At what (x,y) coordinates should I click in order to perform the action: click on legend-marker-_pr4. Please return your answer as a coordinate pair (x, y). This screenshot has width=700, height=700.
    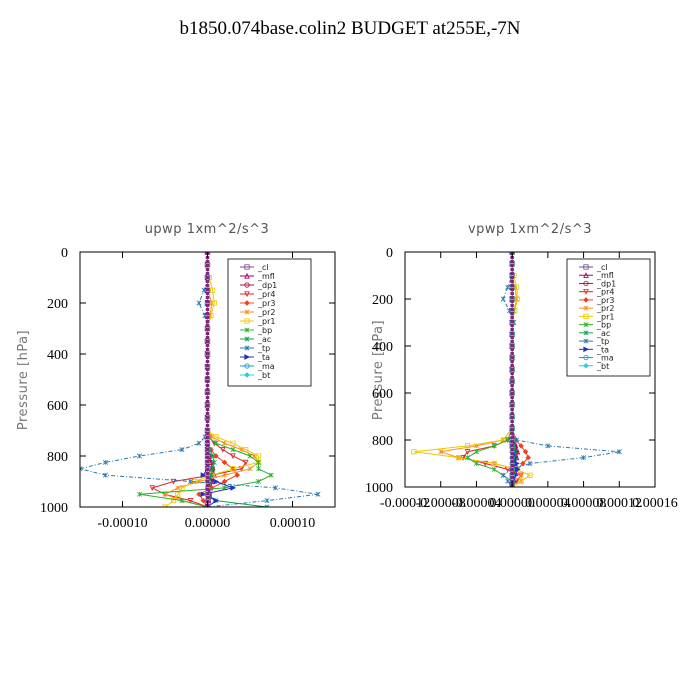
    Looking at the image, I should click on (247, 294).